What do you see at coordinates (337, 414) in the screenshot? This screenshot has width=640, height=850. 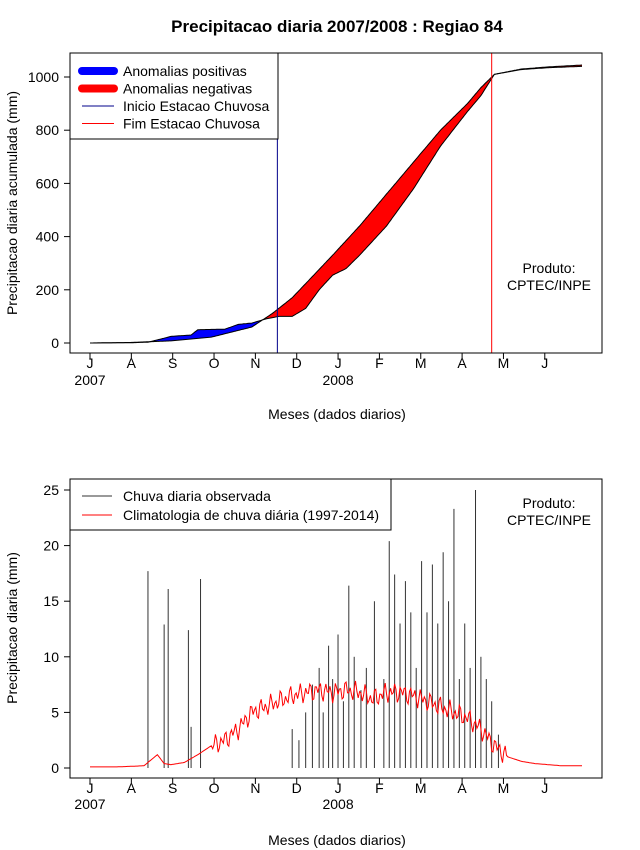 I see `panel1-x-axis-label: Meses (dados diarios)` at bounding box center [337, 414].